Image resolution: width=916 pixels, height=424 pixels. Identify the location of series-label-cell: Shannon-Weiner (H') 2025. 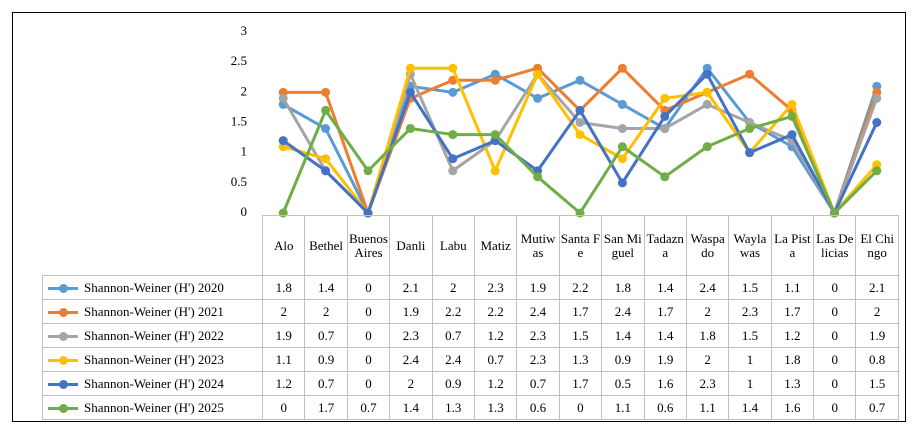
(152, 407).